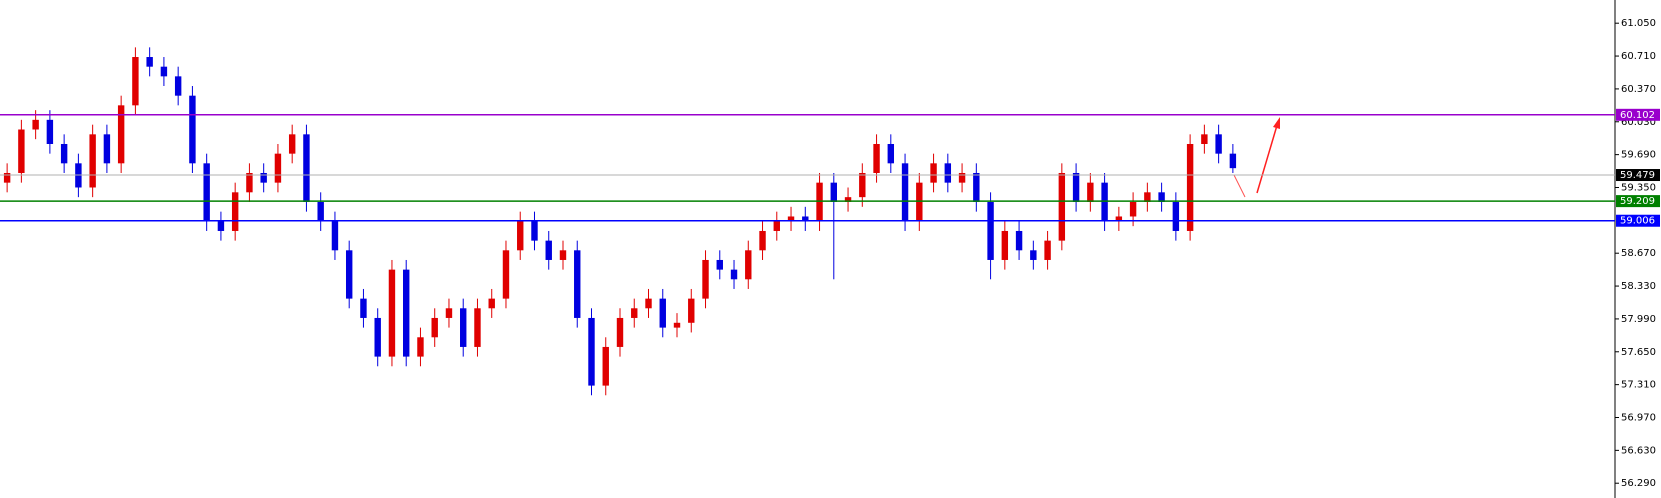 This screenshot has height=498, width=1661. What do you see at coordinates (1638, 417) in the screenshot?
I see `y-tick-label: 56.970` at bounding box center [1638, 417].